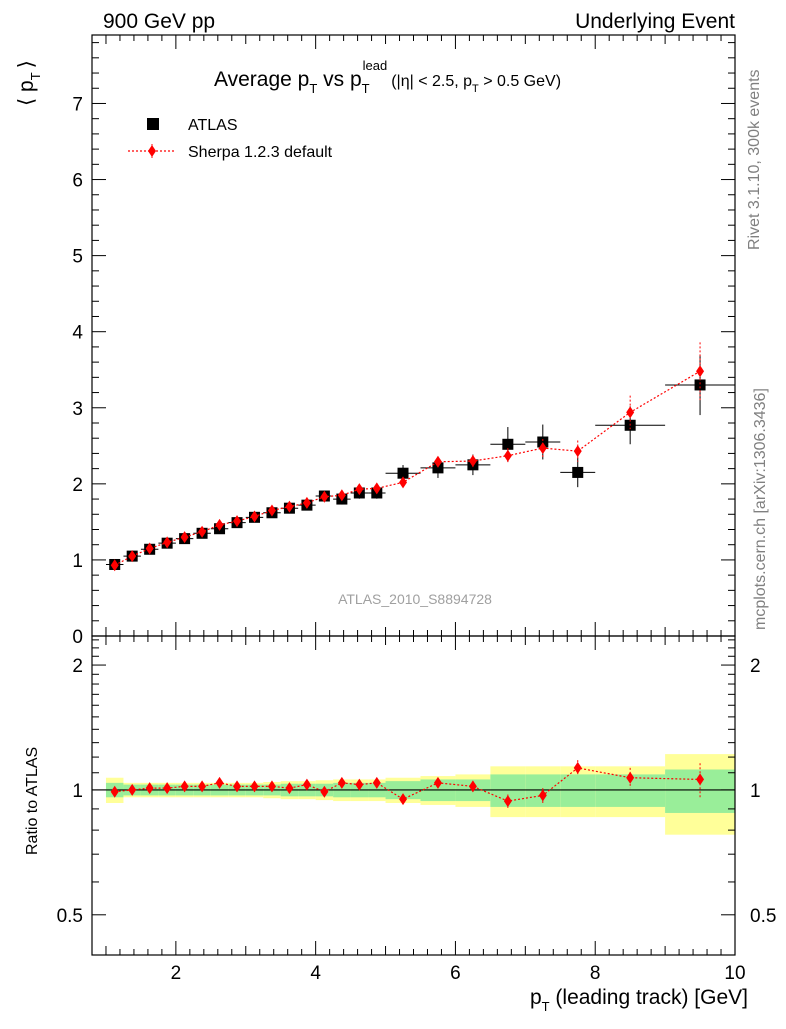  Describe the element at coordinates (29, 83) in the screenshot. I see `y-axis-label-main: ⟨ pT⟩` at that location.